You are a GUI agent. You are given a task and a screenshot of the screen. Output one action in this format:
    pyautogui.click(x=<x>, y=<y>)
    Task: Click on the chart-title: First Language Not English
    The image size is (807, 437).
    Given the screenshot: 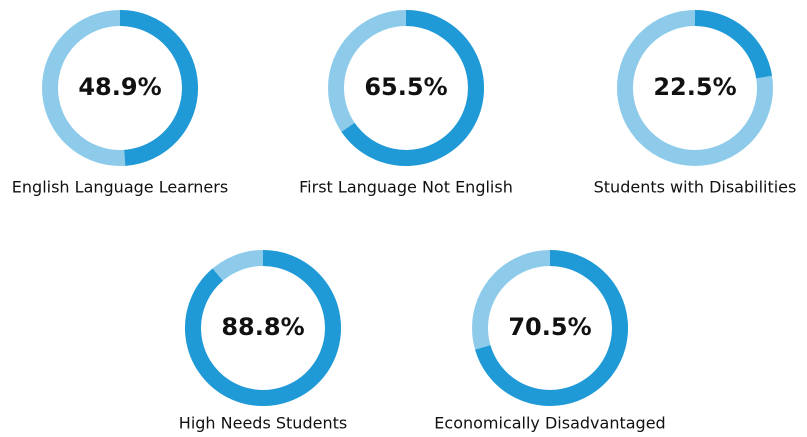 What is the action you would take?
    pyautogui.click(x=406, y=187)
    